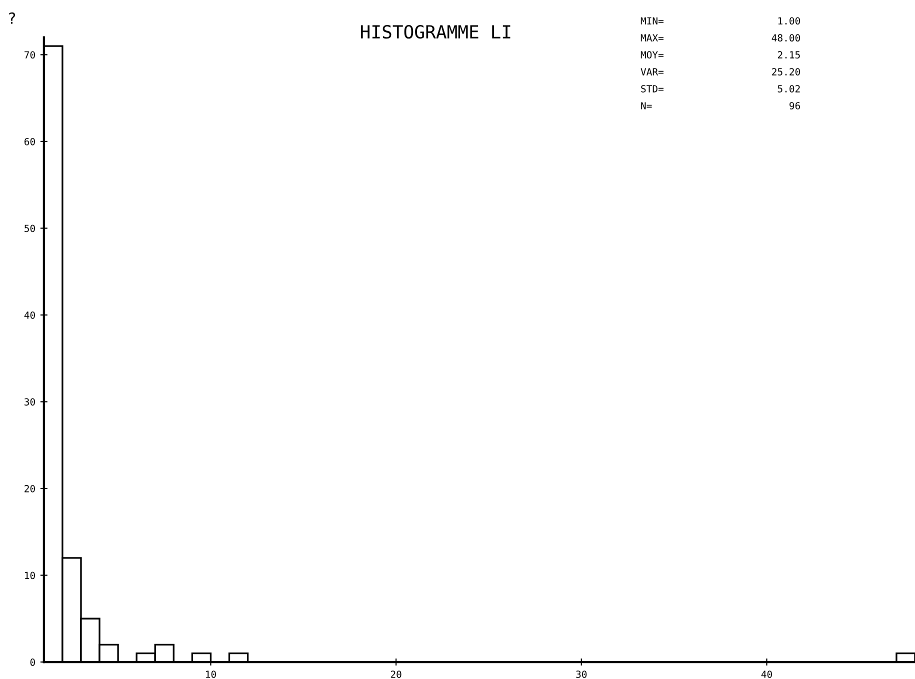  I want to click on y-tick-label: 0, so click(32, 662).